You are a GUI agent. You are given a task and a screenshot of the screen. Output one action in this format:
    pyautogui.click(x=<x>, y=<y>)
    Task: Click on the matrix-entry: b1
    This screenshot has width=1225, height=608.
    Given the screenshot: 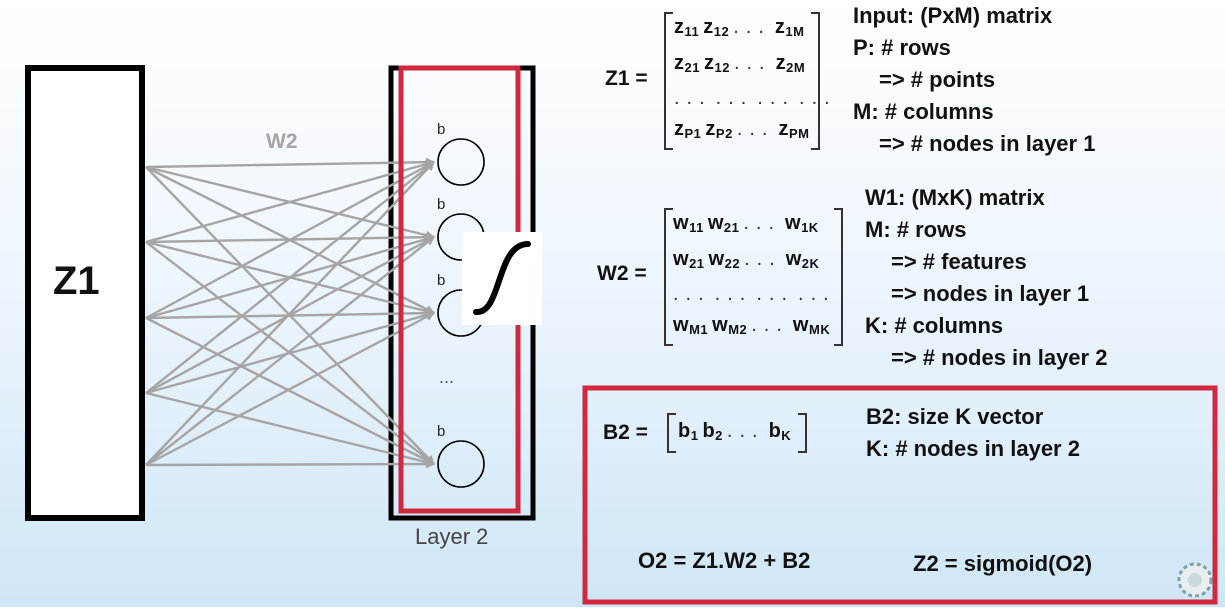 What is the action you would take?
    pyautogui.click(x=688, y=431)
    